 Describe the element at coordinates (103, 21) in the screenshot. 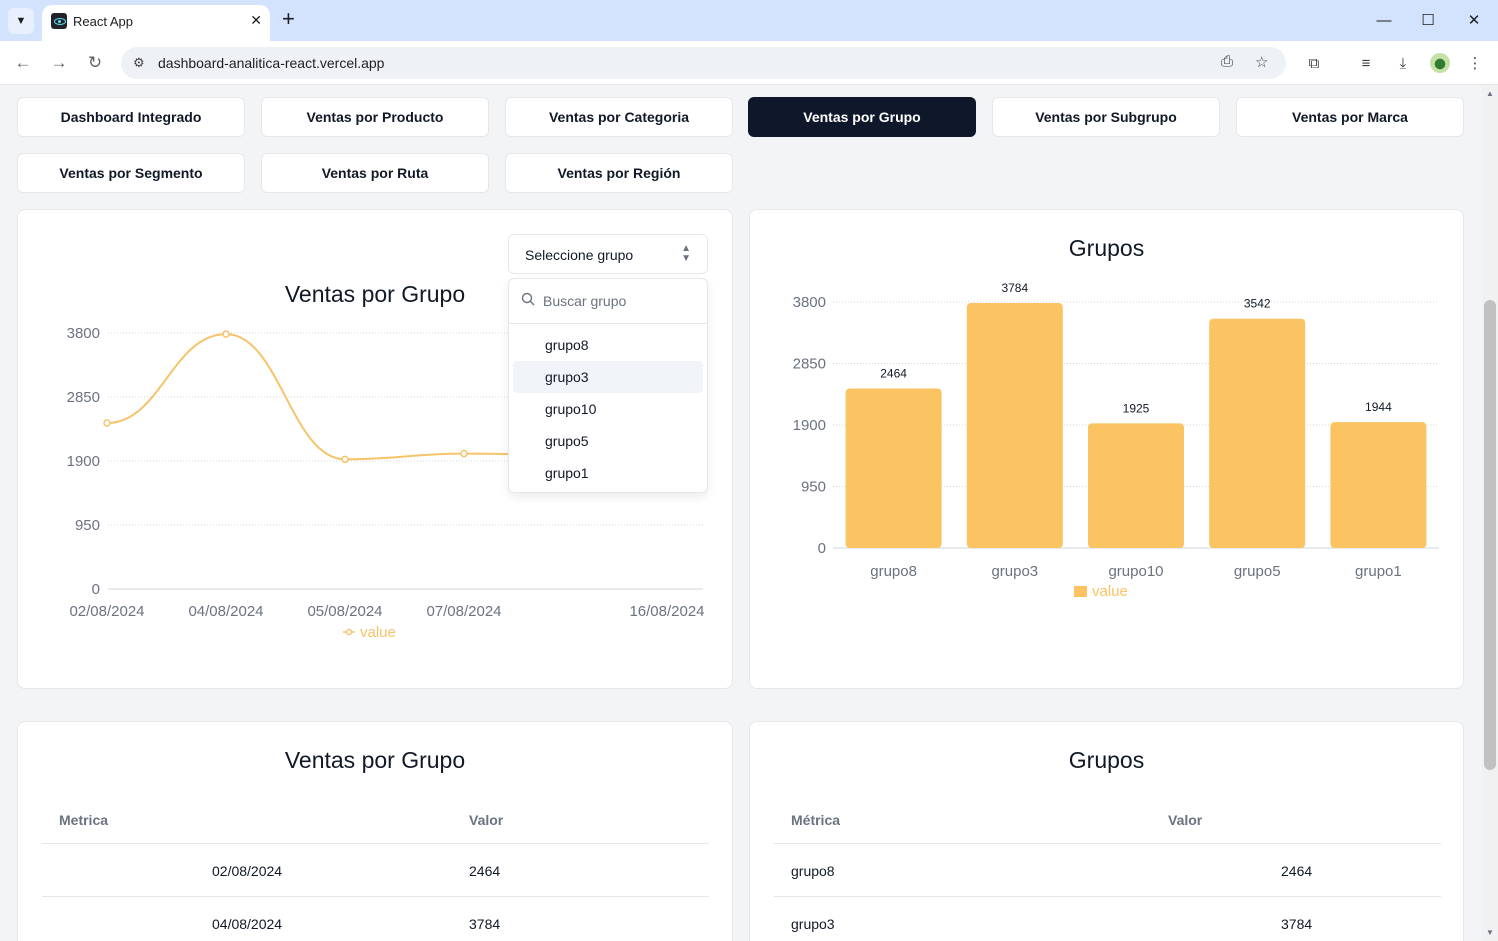

I see `tab-title: React App` at that location.